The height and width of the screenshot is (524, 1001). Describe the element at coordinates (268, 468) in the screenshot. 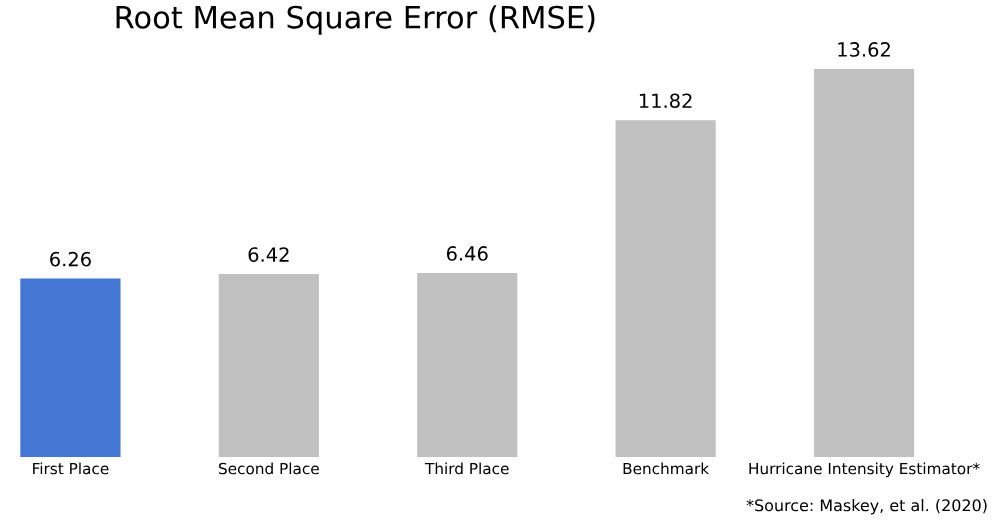

I see `x-tick-label: Second Place` at that location.